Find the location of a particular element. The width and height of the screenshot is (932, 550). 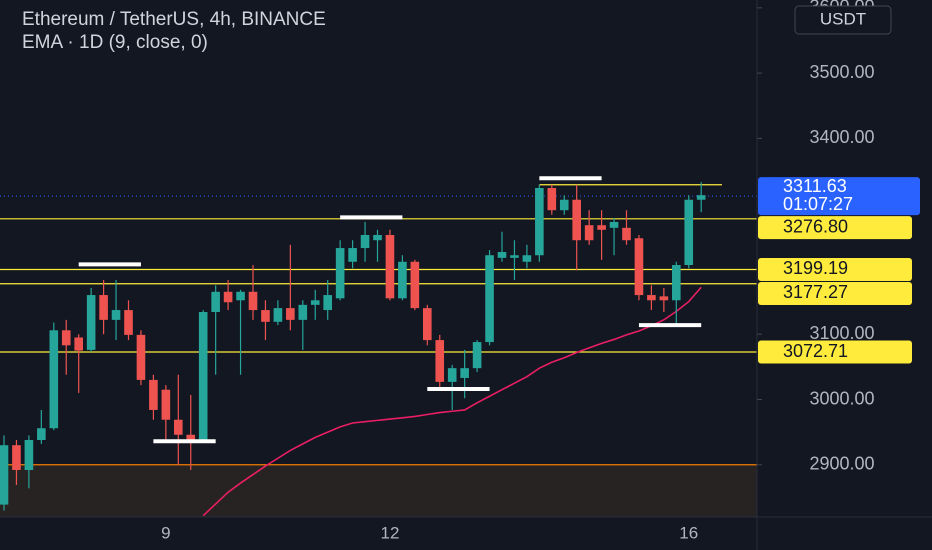

indicator-label: EMA · 1D (9, close, 0) is located at coordinates (115, 42).